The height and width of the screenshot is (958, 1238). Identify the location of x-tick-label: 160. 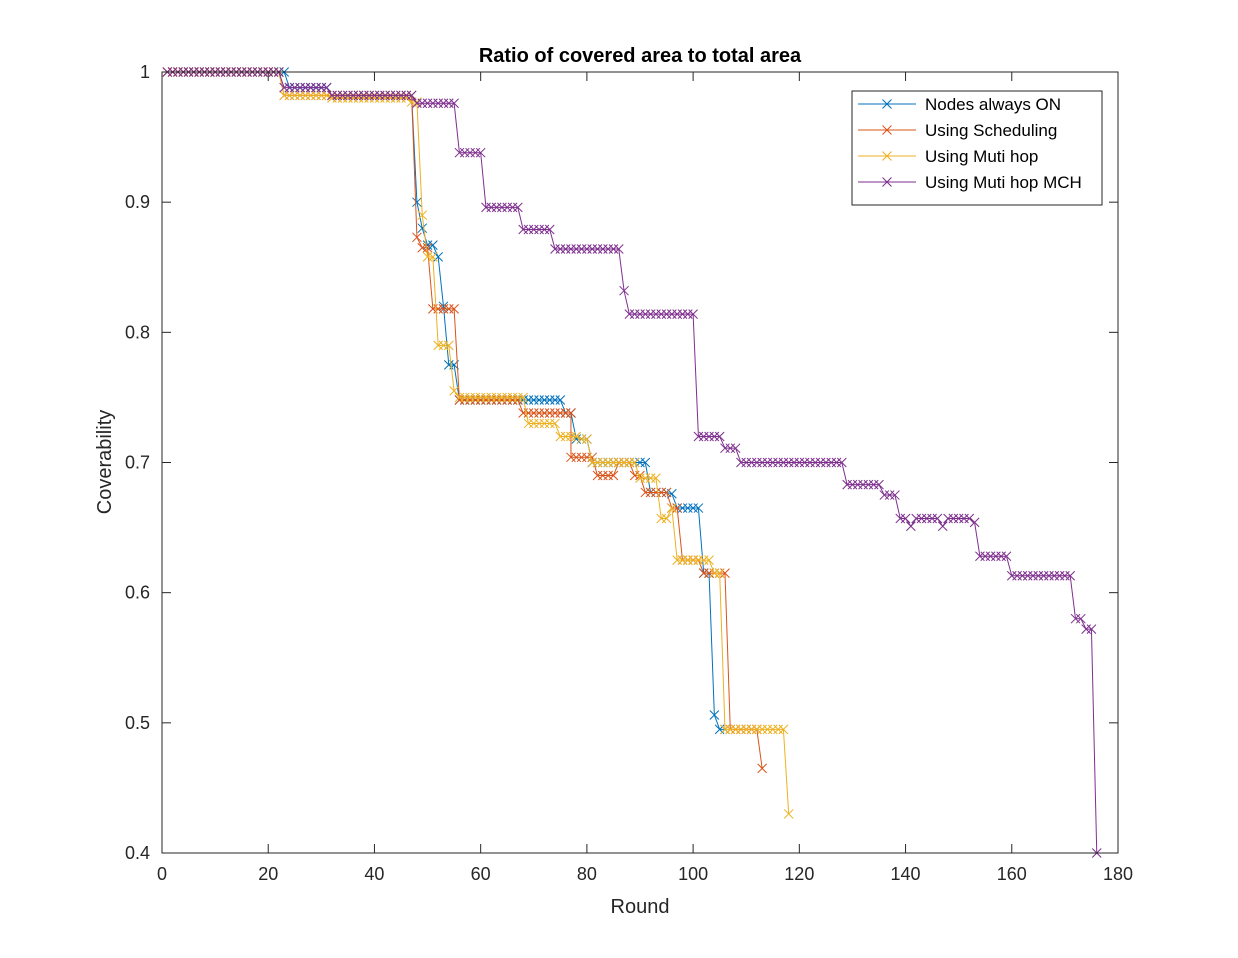
(1012, 874).